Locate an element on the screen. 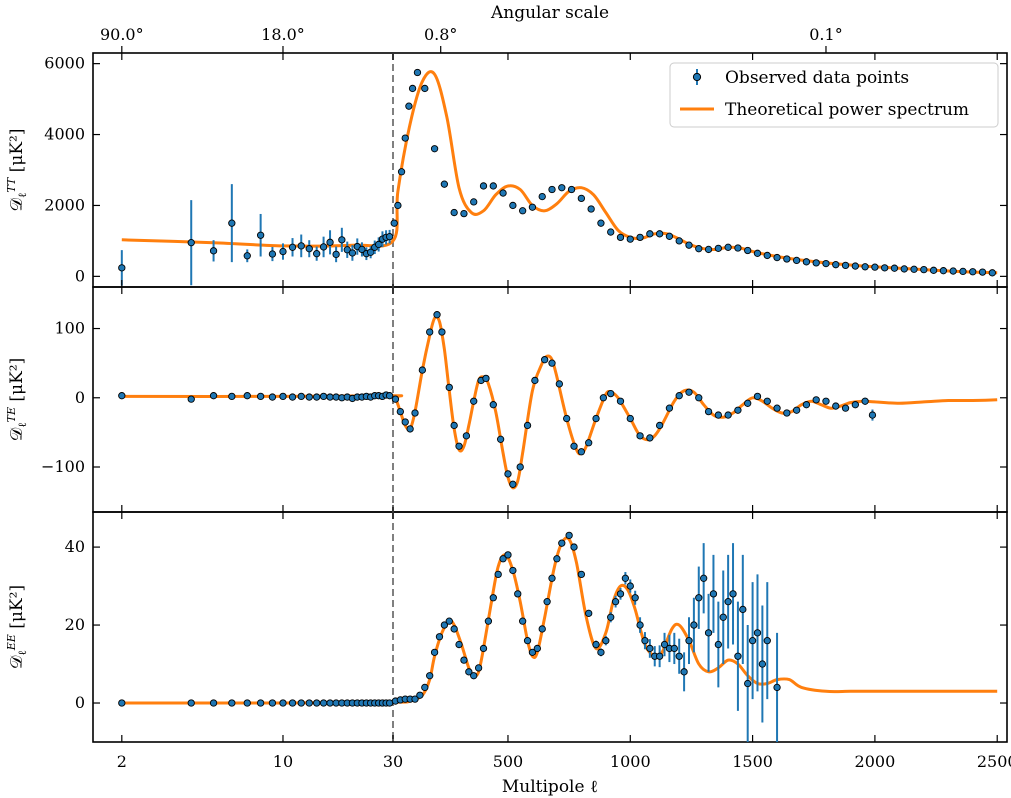 This screenshot has width=1011, height=798. y-tick-label-EE-1: 20 is located at coordinates (75, 624).